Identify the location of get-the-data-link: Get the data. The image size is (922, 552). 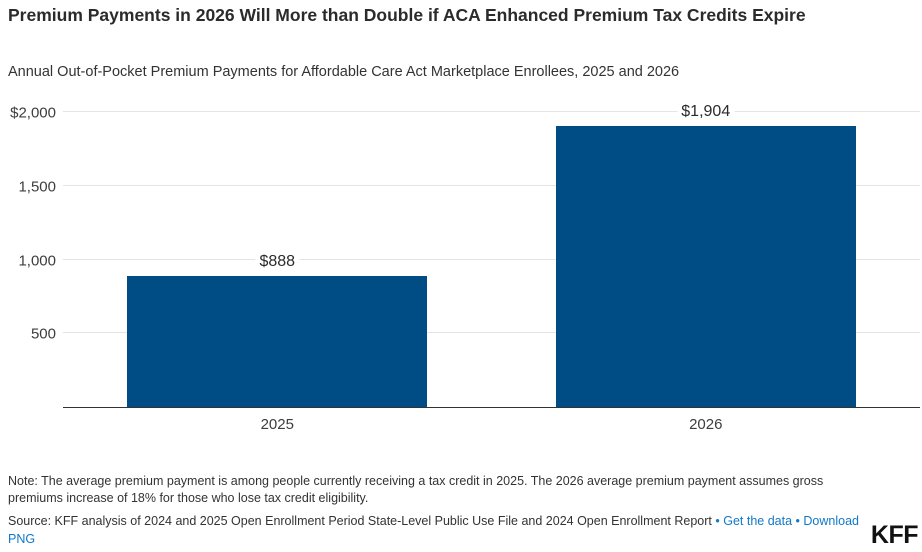
(758, 521).